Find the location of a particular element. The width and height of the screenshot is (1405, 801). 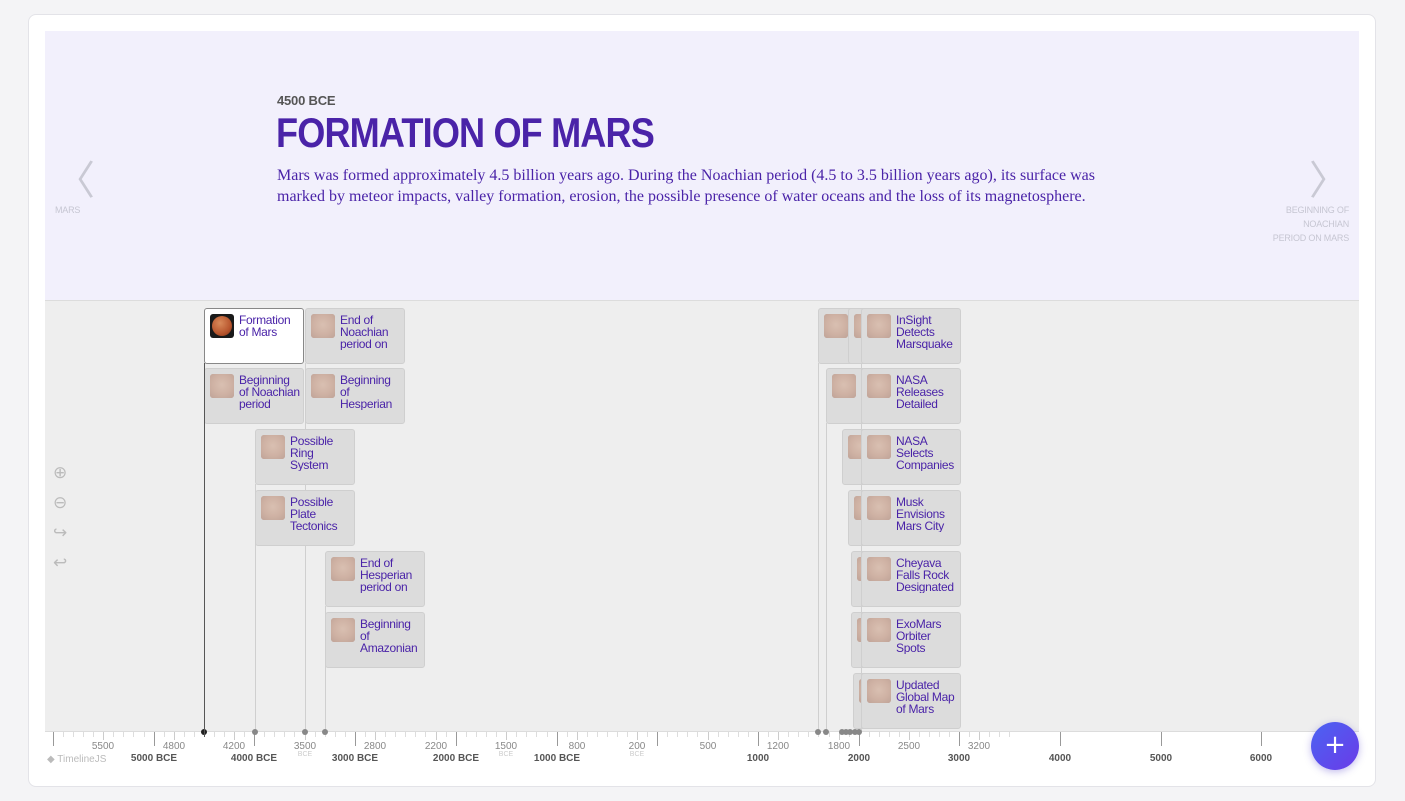

marker: End of Hesperian period on Mars is located at coordinates (375, 642).